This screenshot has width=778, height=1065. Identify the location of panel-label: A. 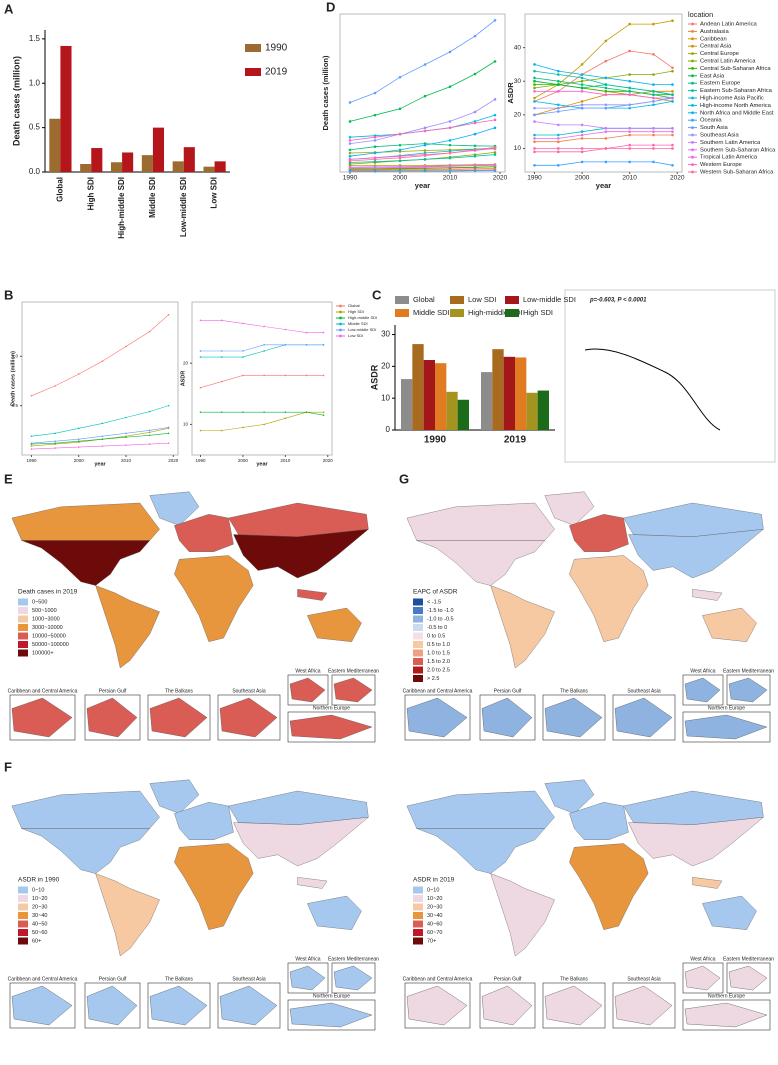
(9, 8).